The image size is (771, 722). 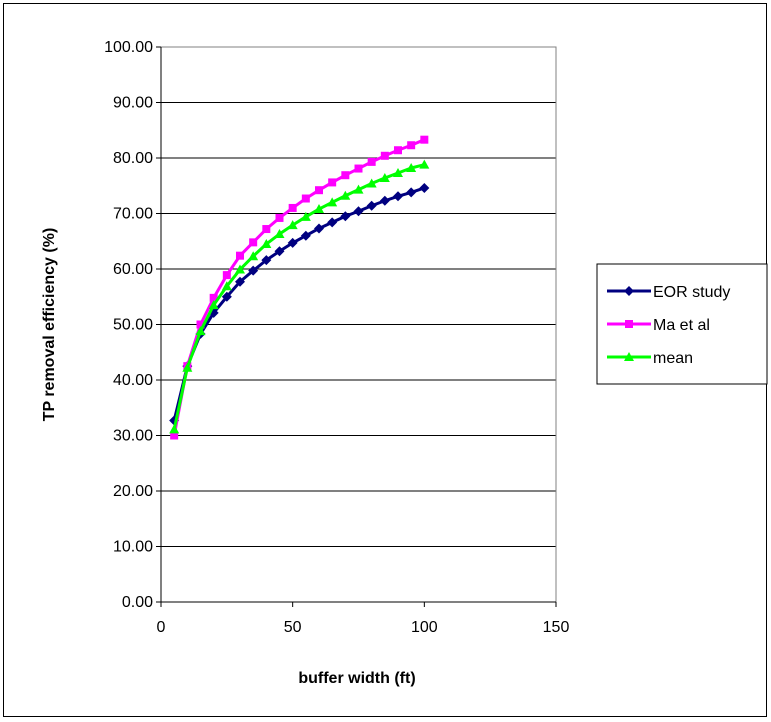 What do you see at coordinates (133, 325) in the screenshot?
I see `y-tick-label: 50.00` at bounding box center [133, 325].